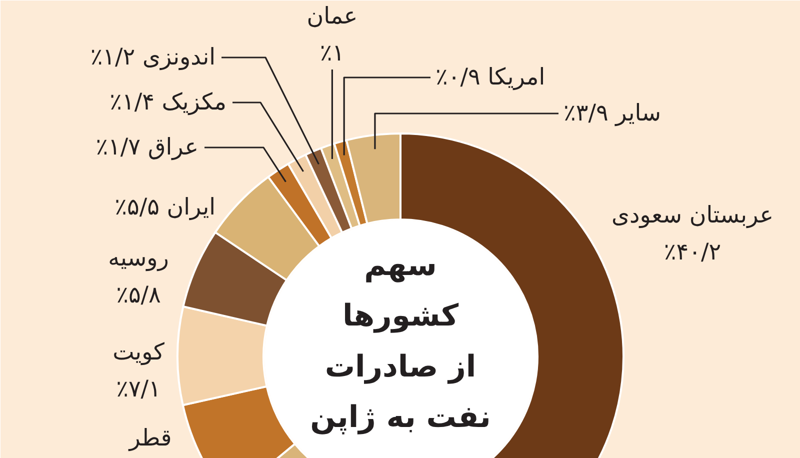 The width and height of the screenshot is (800, 458). I want to click on slice-label: کویت, so click(138, 353).